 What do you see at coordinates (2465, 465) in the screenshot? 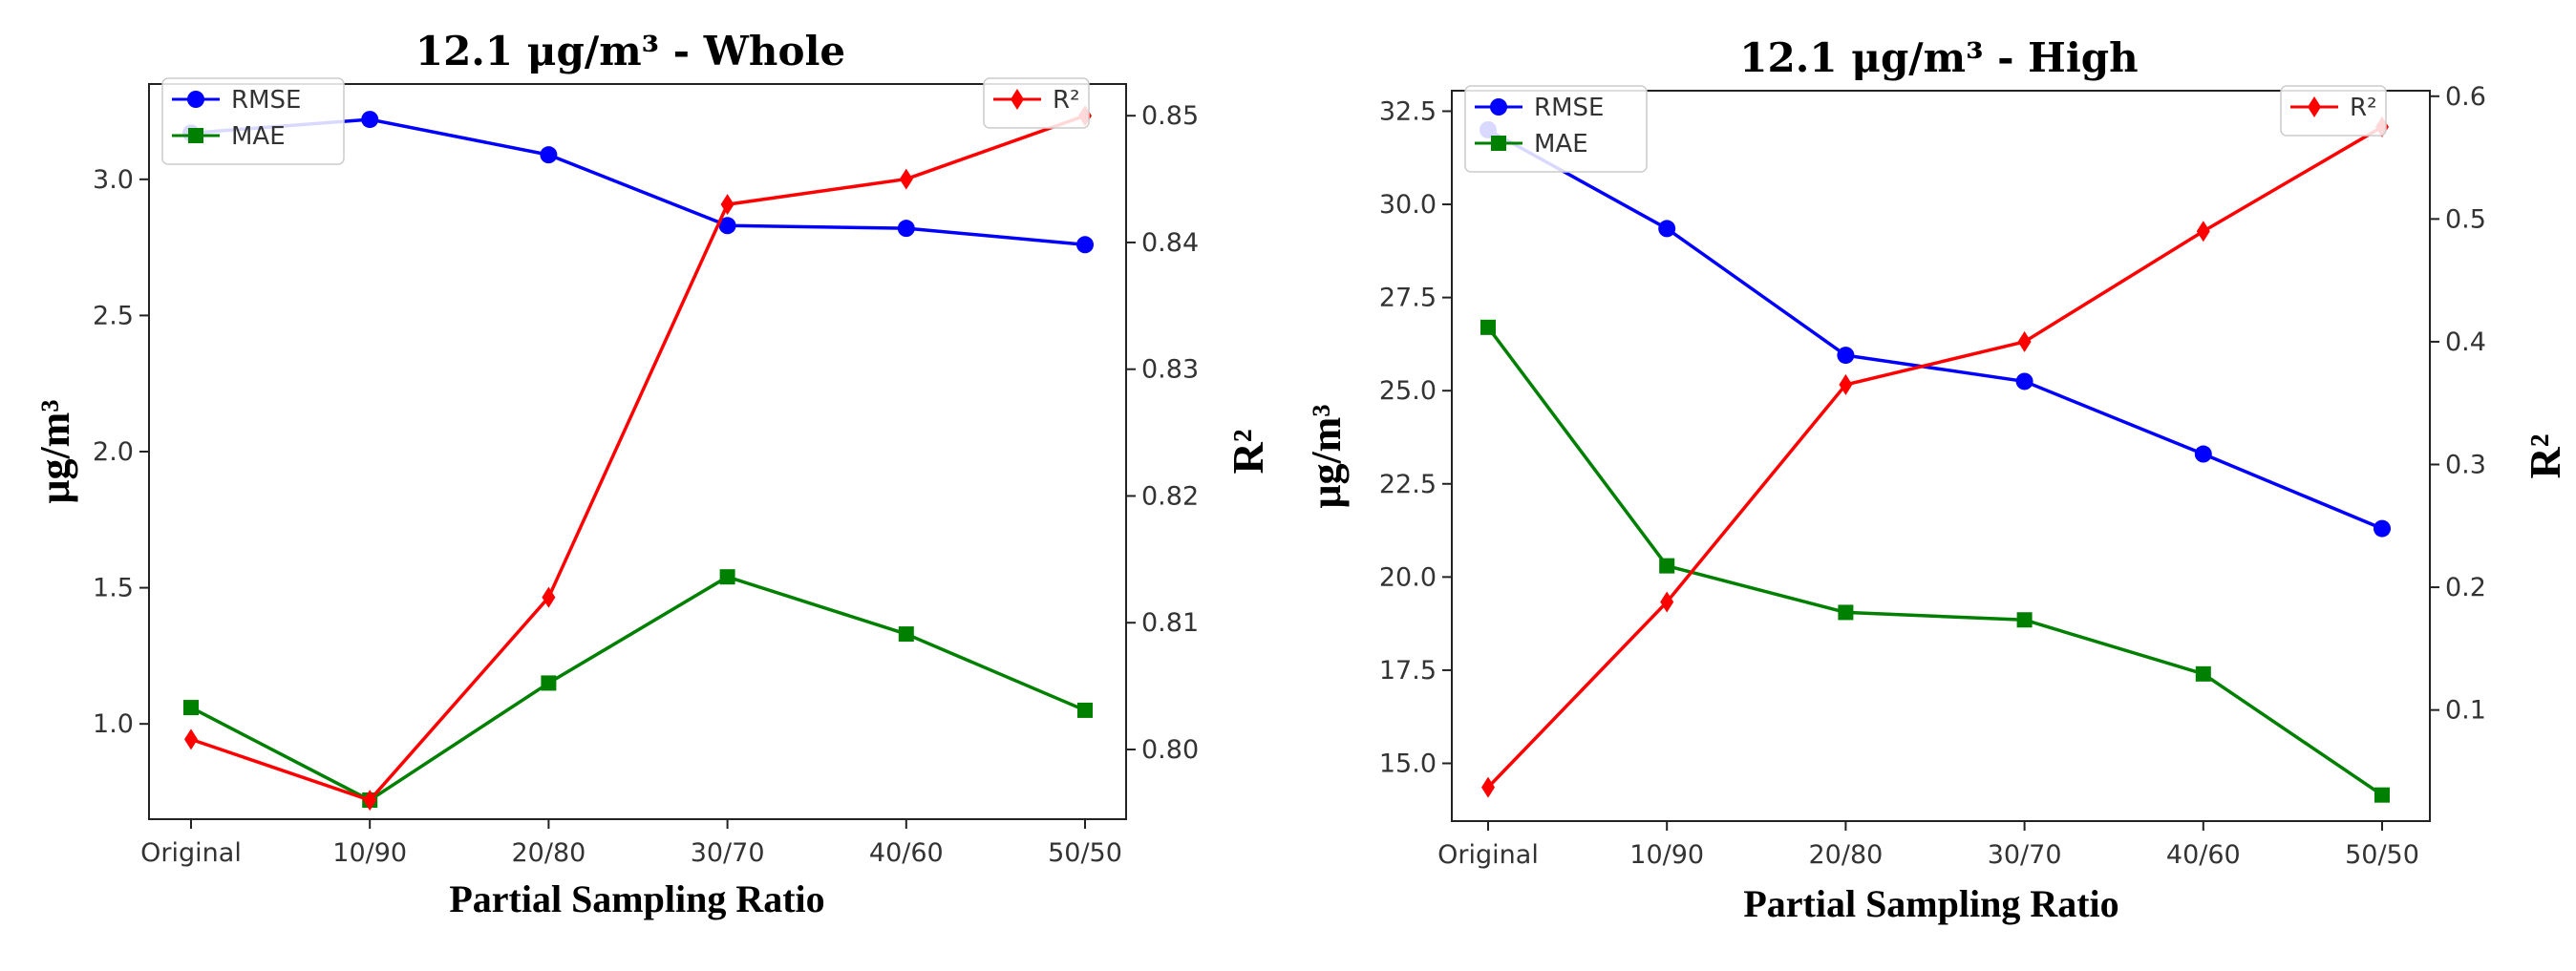
I see `y2-tick-label: 0.3` at bounding box center [2465, 465].